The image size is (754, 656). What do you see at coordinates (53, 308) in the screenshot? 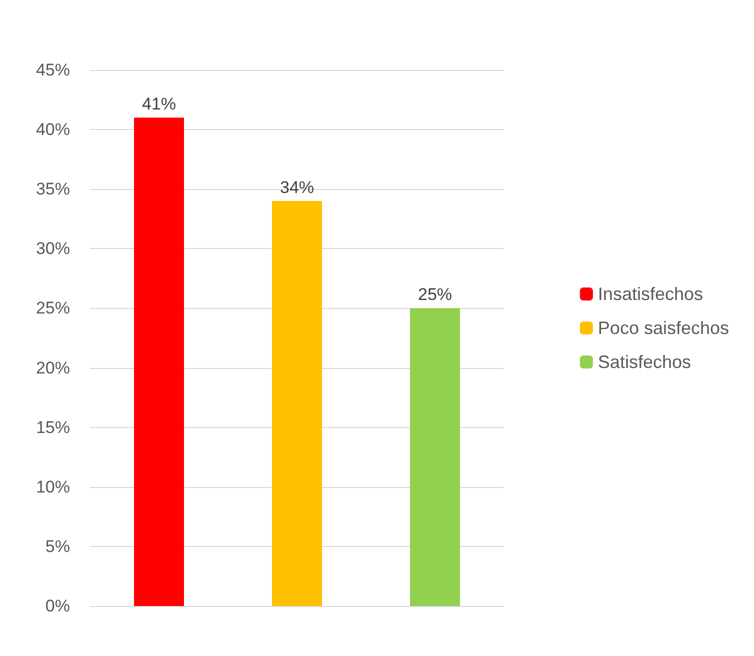
I see `y-tick-label: 25%` at bounding box center [53, 308].